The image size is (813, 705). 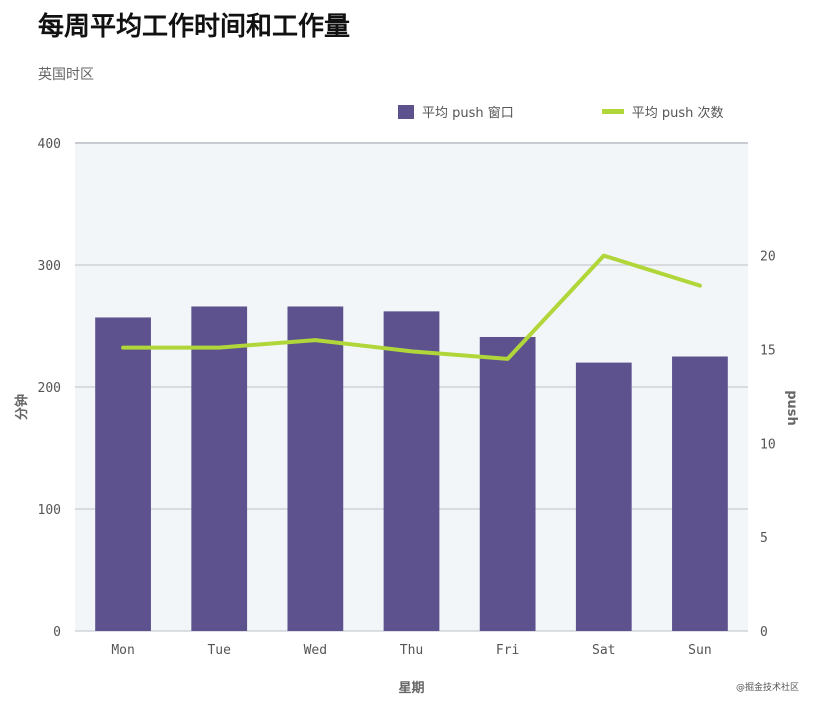 I want to click on legend-item-line: 平均 push 次数, so click(x=662, y=111).